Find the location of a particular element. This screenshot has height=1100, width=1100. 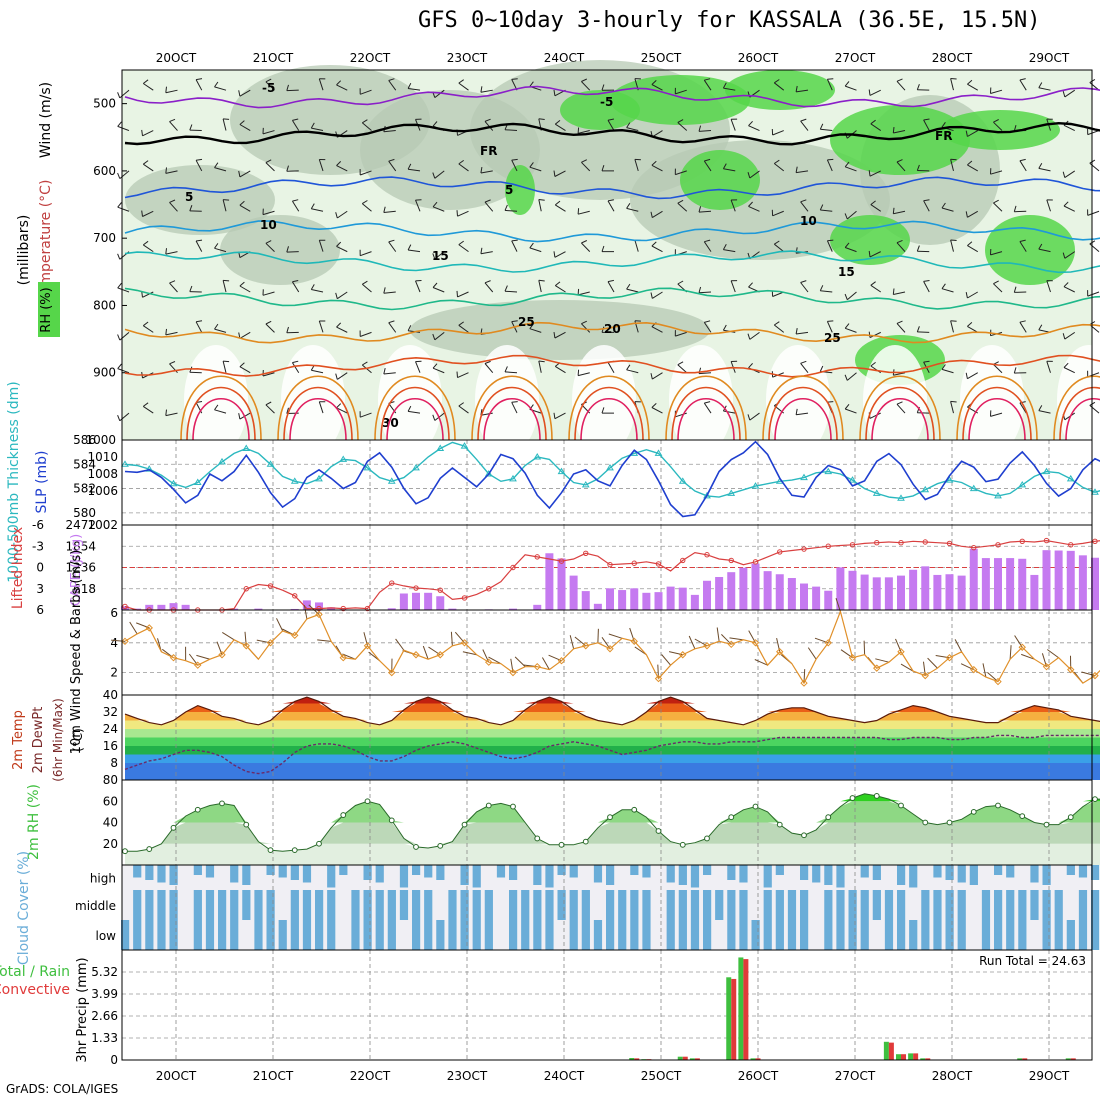

y-label-dewpt: 2m DewPt is located at coordinates (38, 740).